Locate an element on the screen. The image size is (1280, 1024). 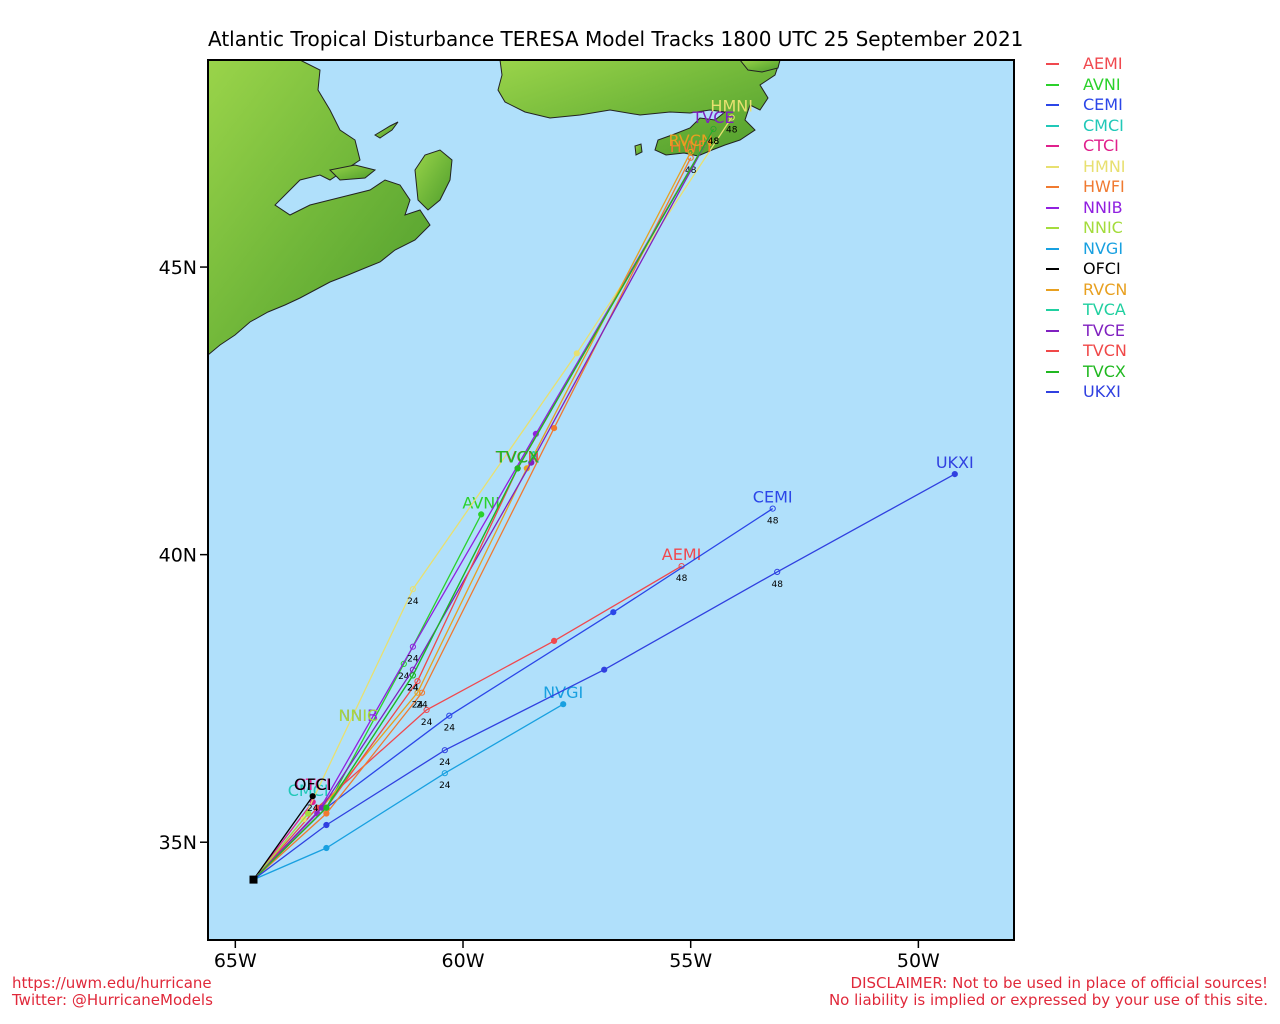
legend-label: RVCN is located at coordinates (1105, 289).